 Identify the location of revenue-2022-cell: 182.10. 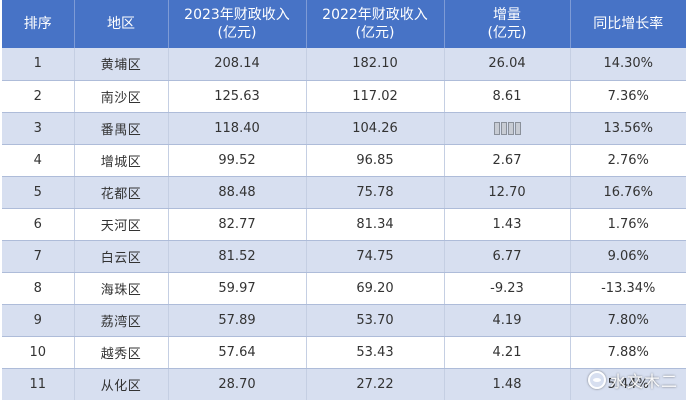
(374, 64).